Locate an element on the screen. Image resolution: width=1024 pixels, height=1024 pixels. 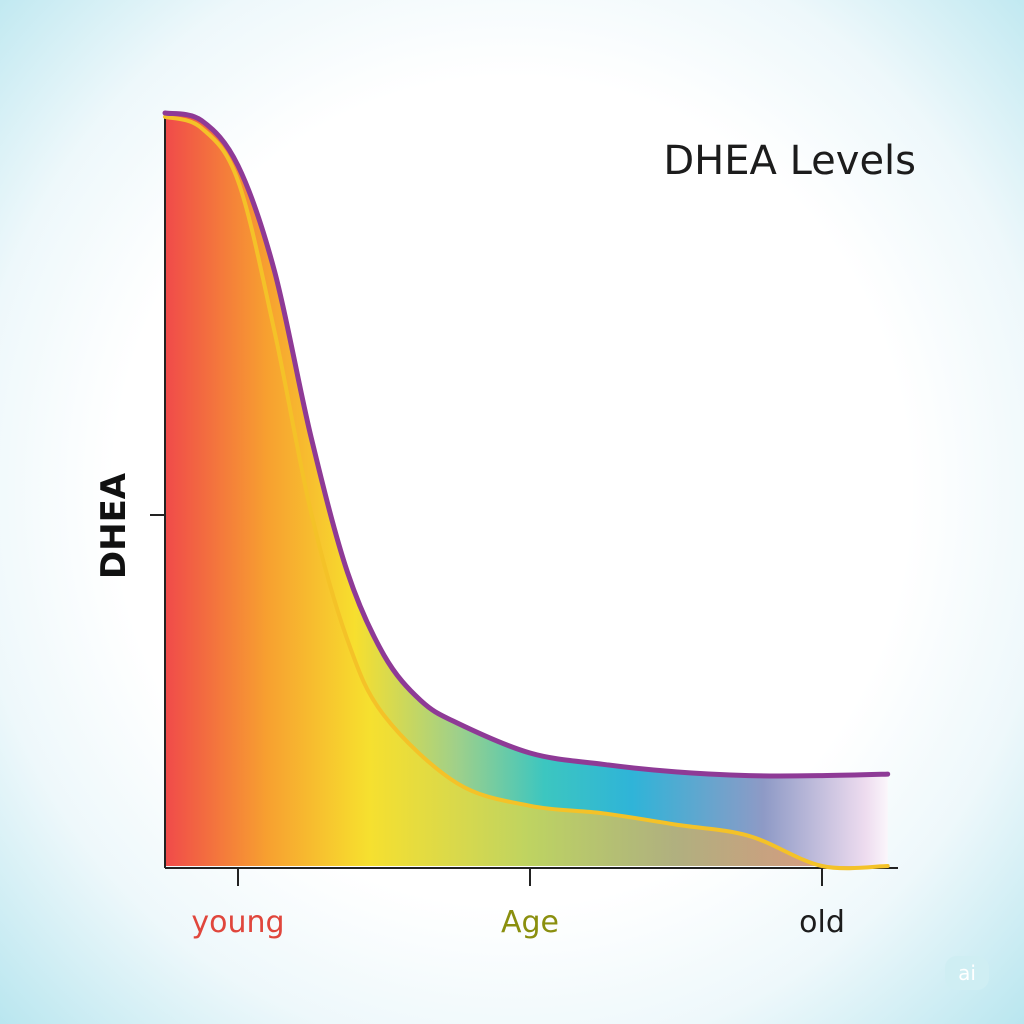
x-ticks: young Age old is located at coordinates (518, 904).